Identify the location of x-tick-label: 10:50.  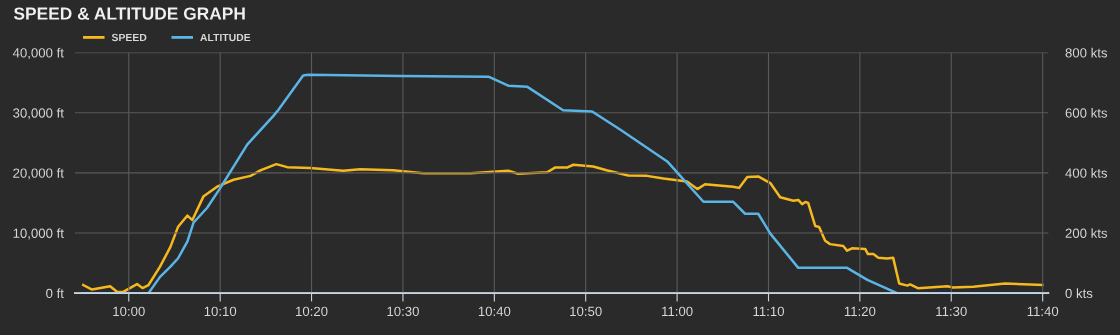
(586, 311).